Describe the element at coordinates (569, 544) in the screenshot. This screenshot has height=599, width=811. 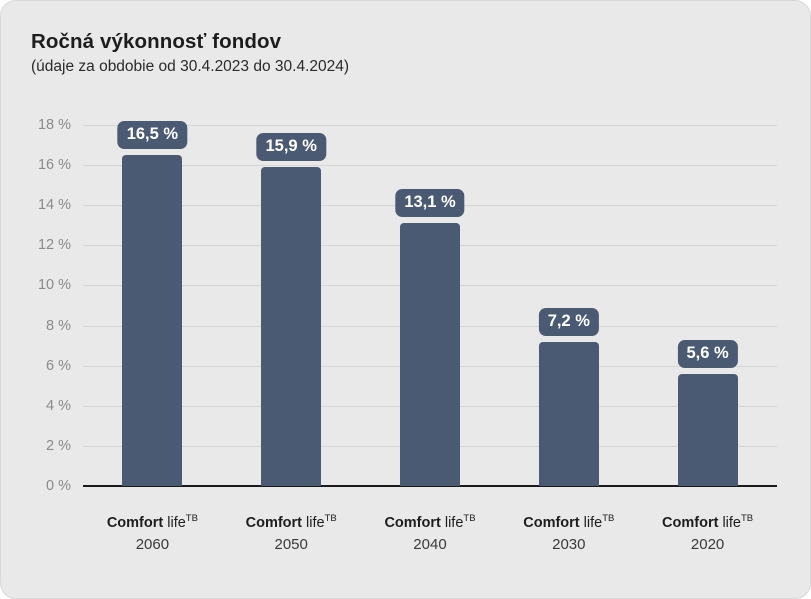
I see `category-year: 2030` at that location.